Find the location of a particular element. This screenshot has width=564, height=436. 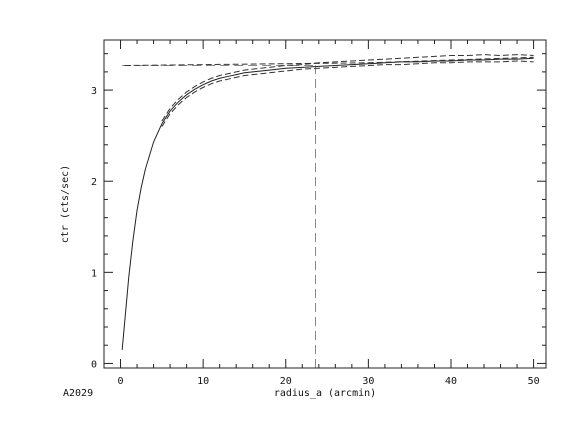

dataset-label: A2029 is located at coordinates (78, 393).